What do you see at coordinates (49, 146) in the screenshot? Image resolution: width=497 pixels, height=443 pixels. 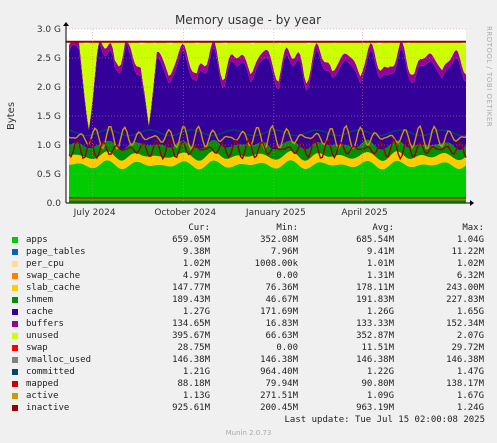 I see `y-tick-label: 1.0 G` at bounding box center [49, 146].